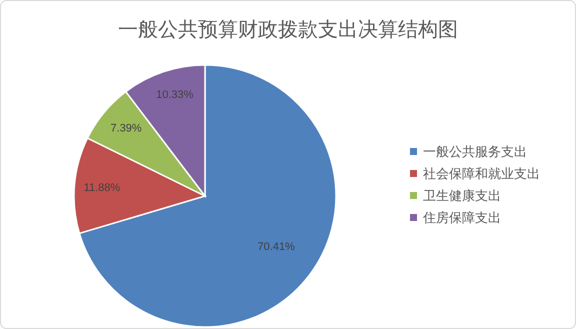 The width and height of the screenshot is (576, 329). Describe the element at coordinates (288, 30) in the screenshot. I see `title: 一般公共预算财政拨款支出决算结构图` at that location.